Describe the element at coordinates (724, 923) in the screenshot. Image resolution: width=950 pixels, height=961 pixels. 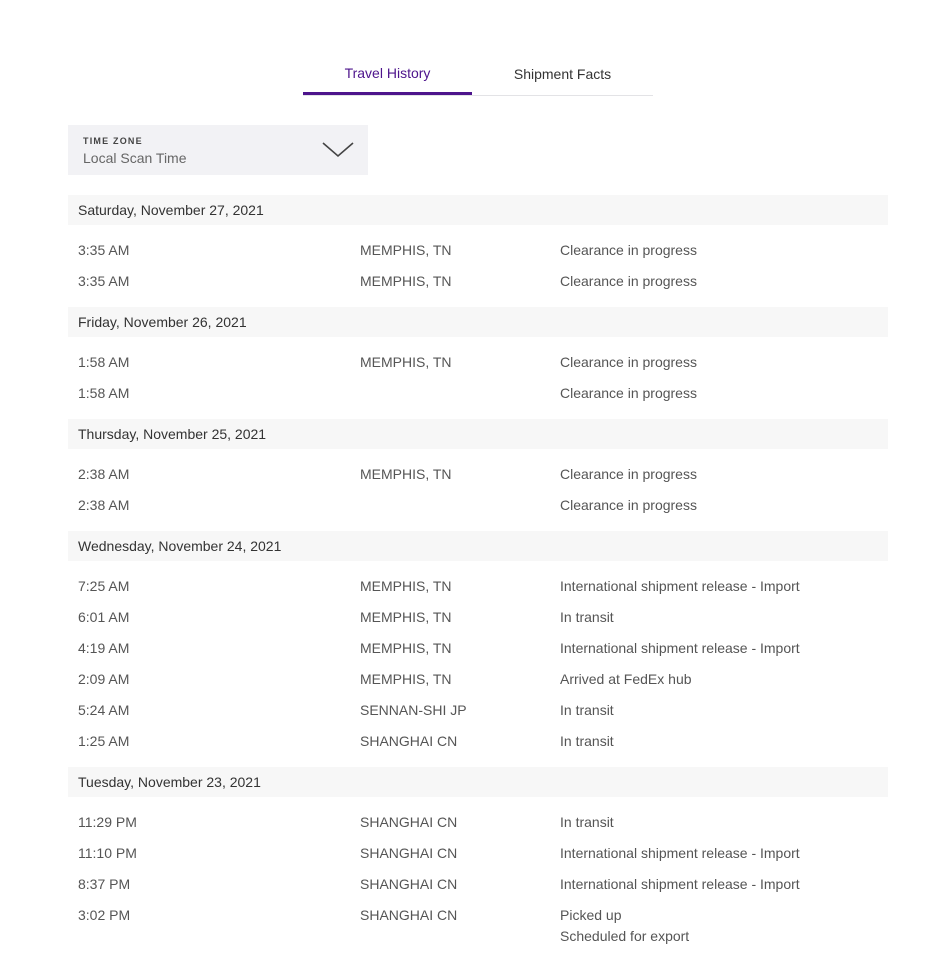
I see `event-status: Picked up Scheduled for export` at that location.